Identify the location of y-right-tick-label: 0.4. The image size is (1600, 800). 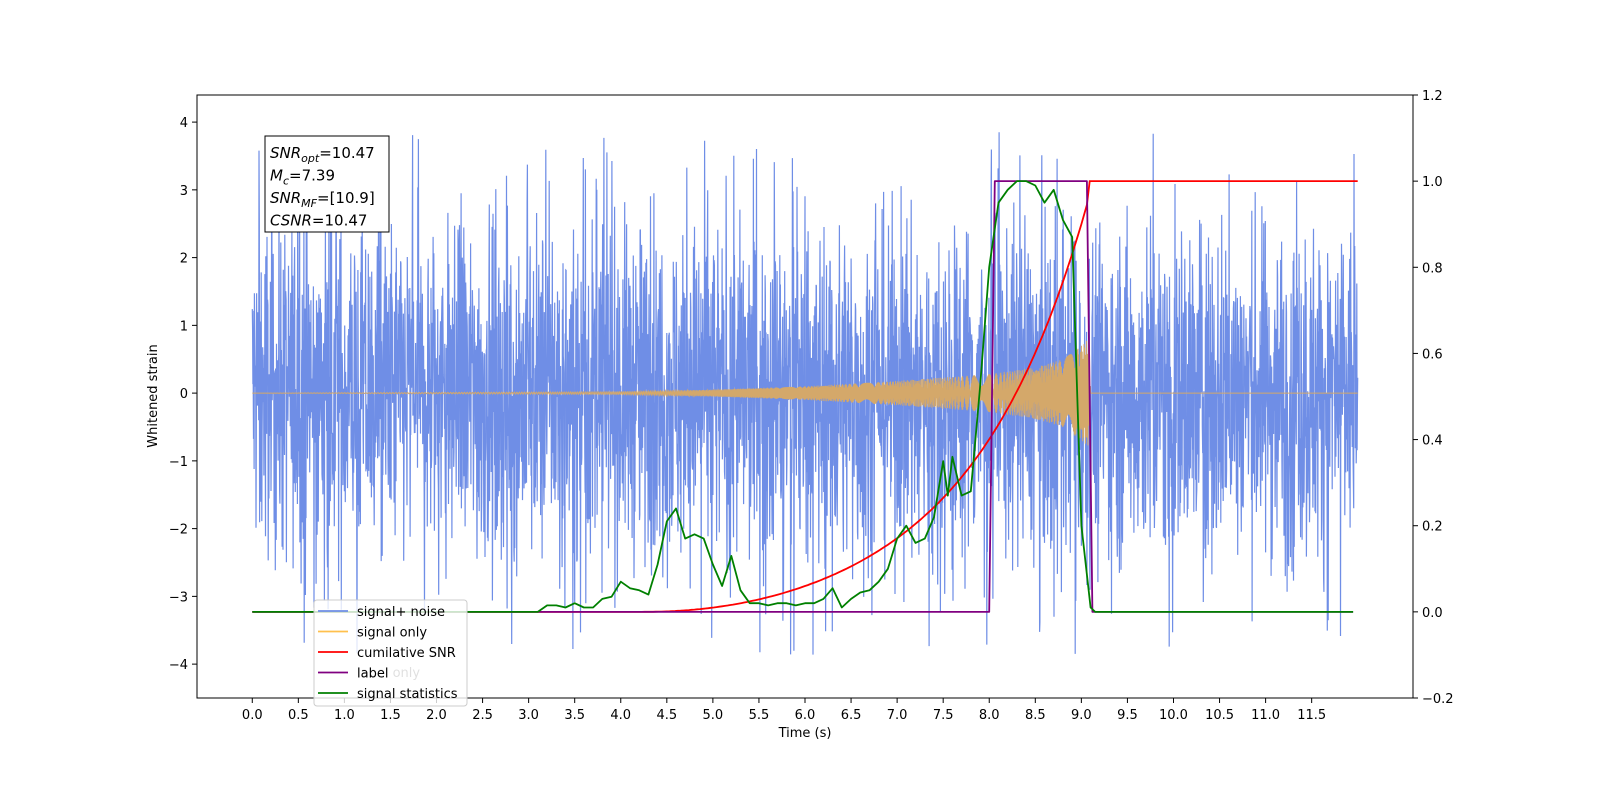
(1432, 441).